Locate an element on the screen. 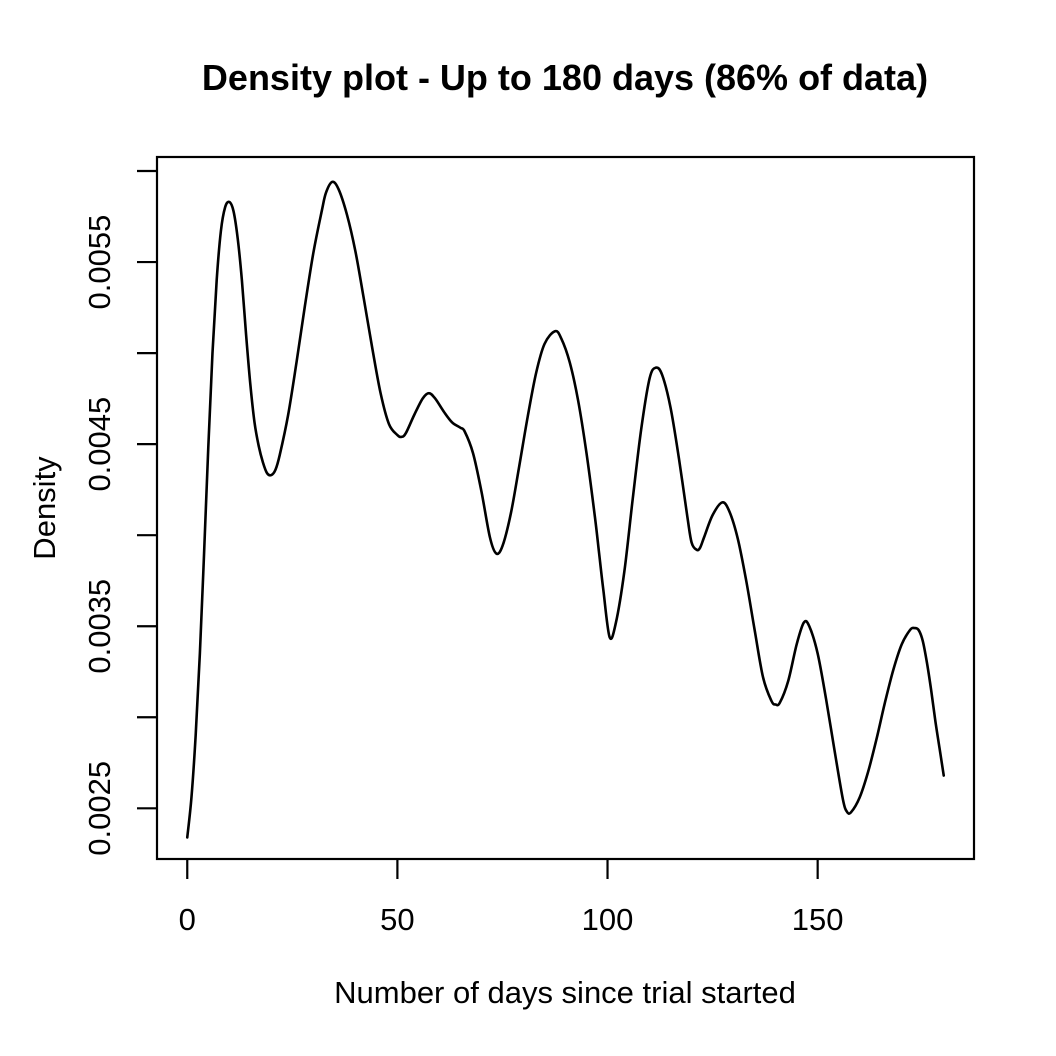  x-axis-label: Number of days since trial started is located at coordinates (565, 992).